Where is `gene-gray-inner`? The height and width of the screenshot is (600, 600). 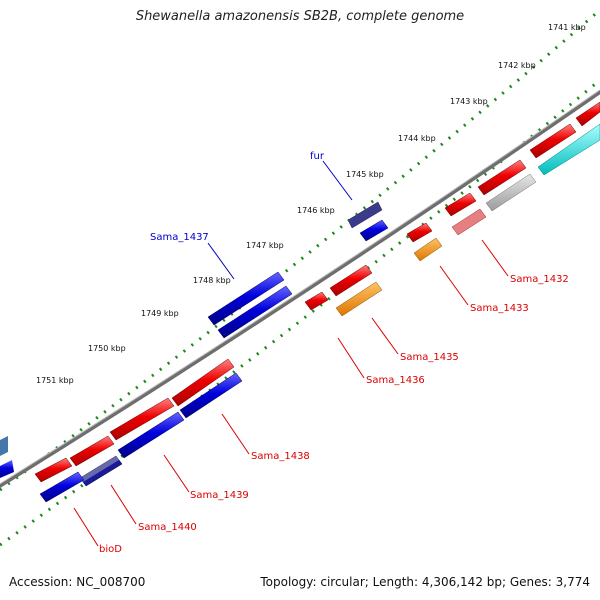 gene-gray-inner is located at coordinates (99, 469).